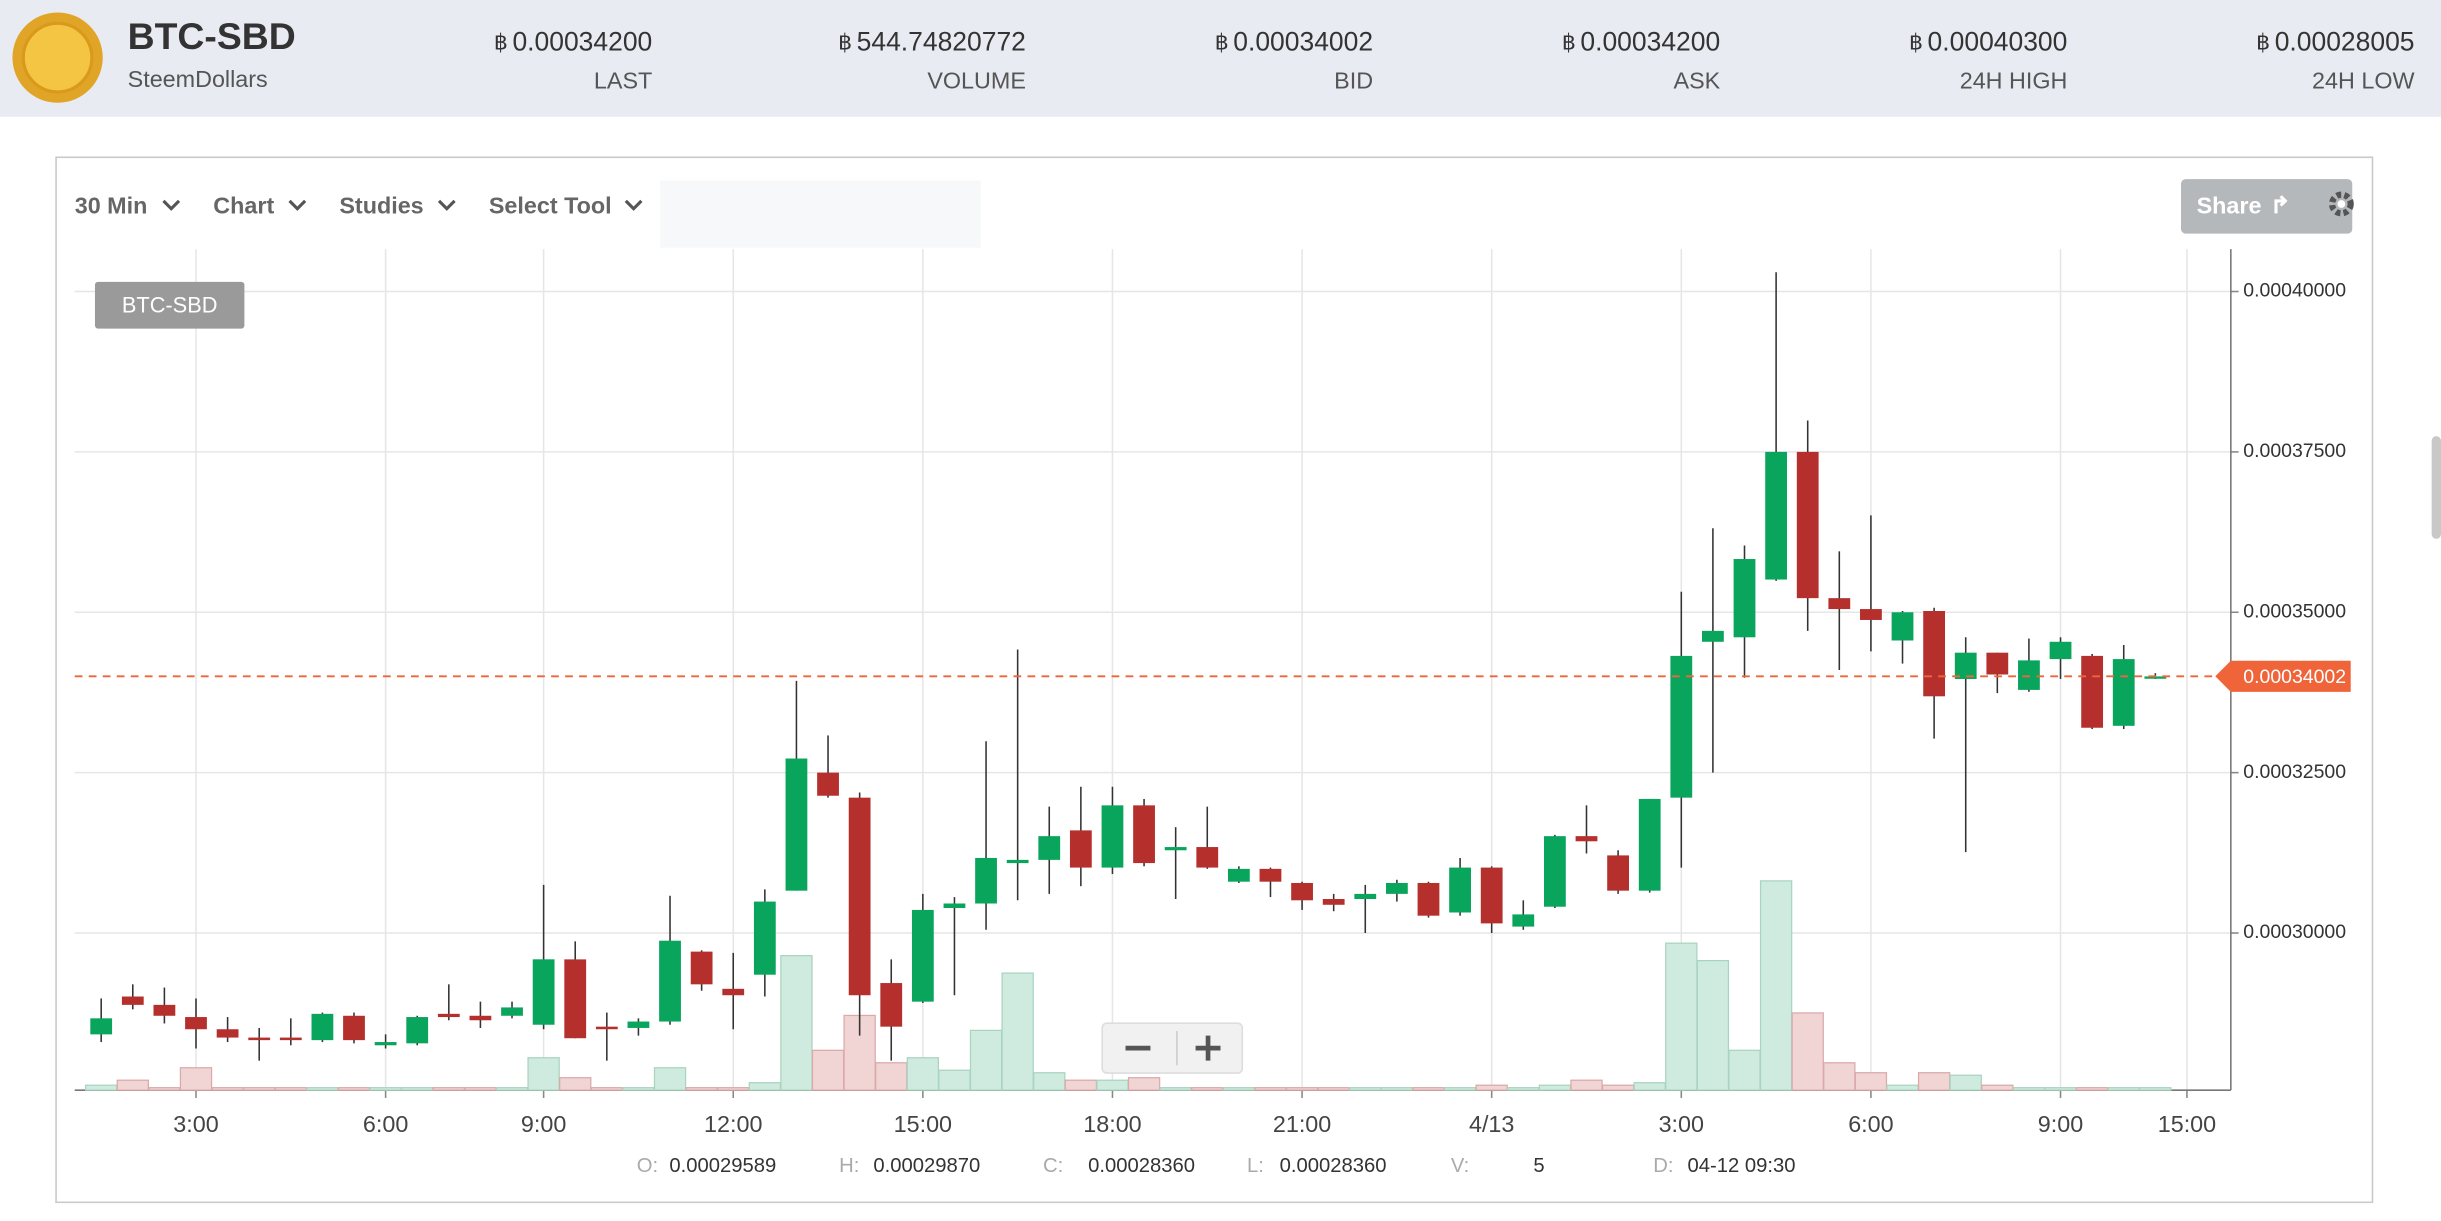  Describe the element at coordinates (1302, 1124) in the screenshot. I see `x-tick-label: 21:00` at that location.